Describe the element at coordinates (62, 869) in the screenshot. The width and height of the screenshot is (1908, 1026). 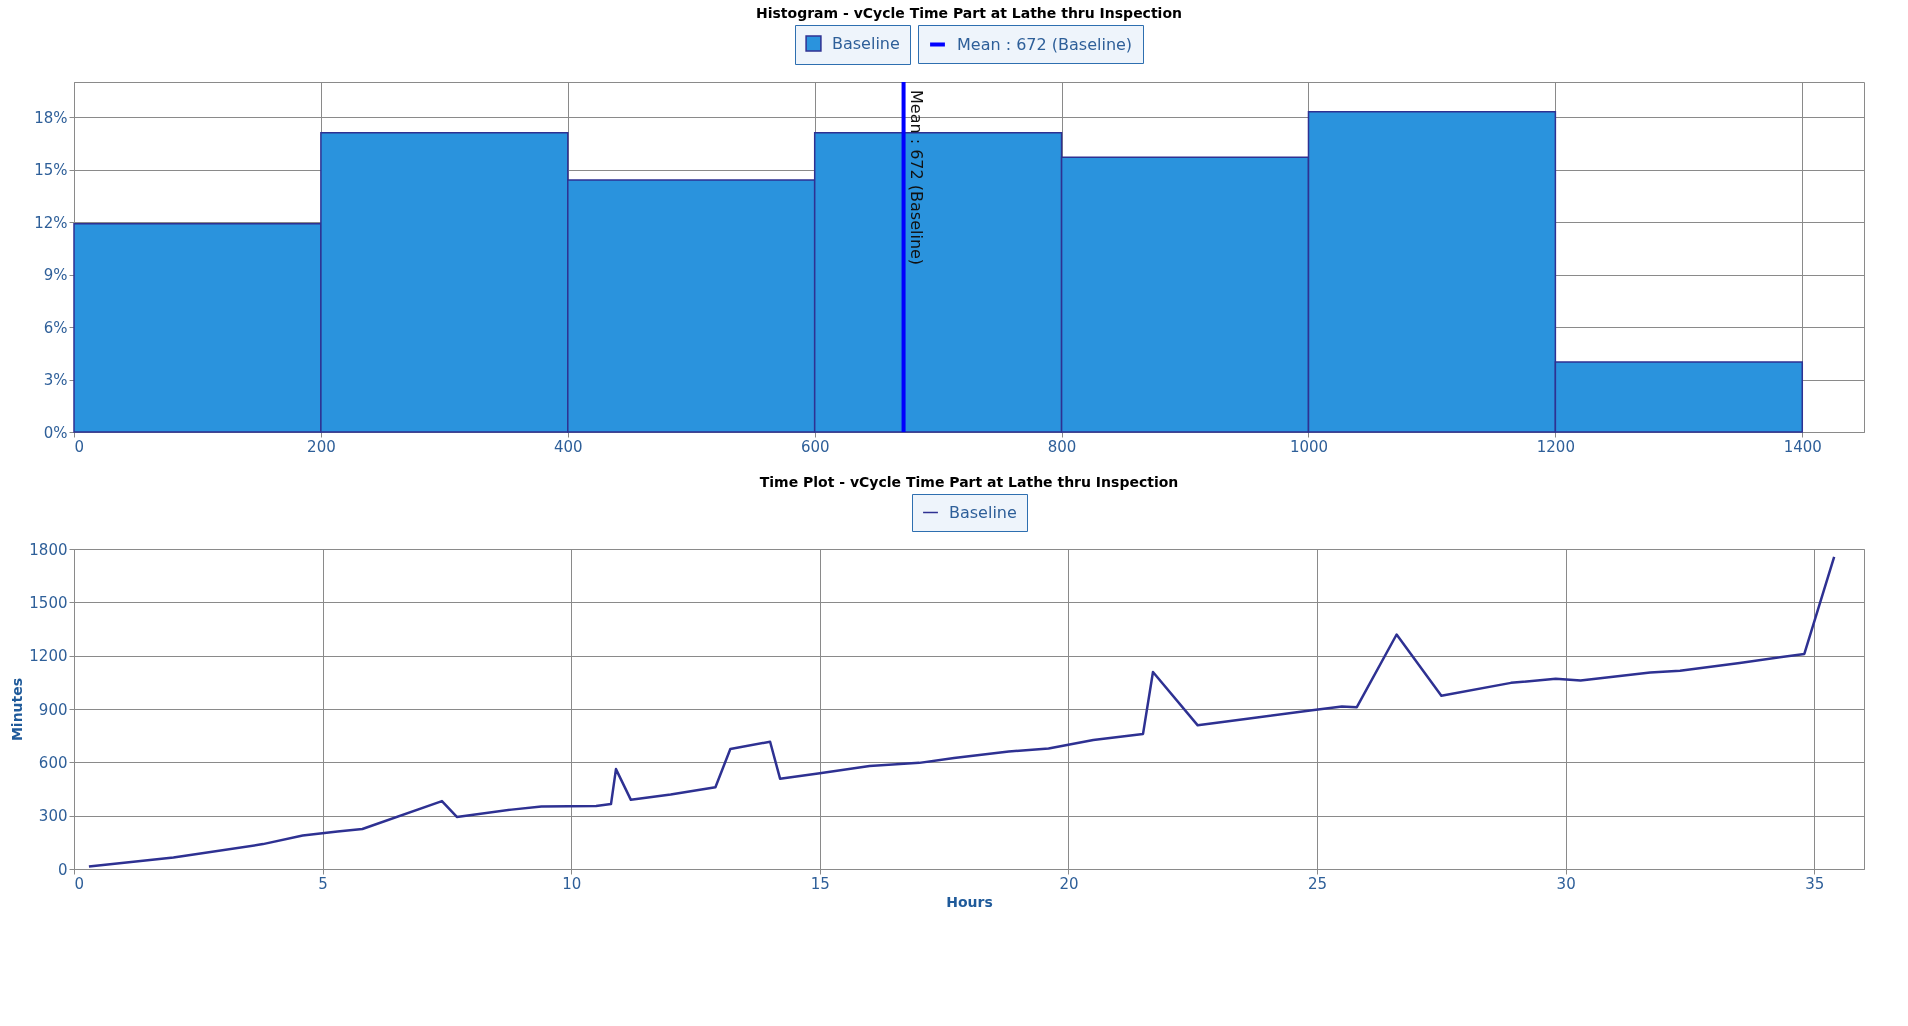
I see `y-tick-label: 0` at that location.